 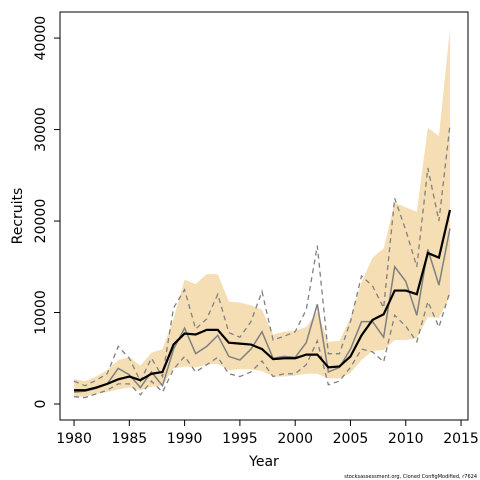 I want to click on x-axis-label: Year, so click(x=263, y=462).